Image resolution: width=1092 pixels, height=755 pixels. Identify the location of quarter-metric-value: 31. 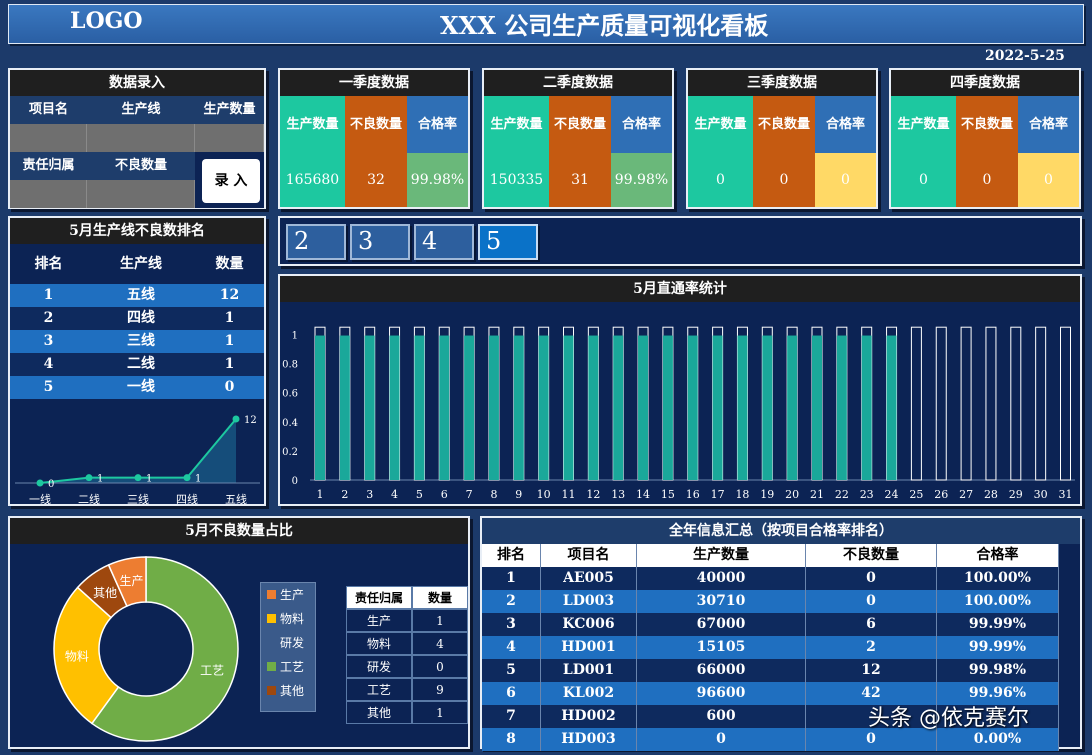
(580, 180).